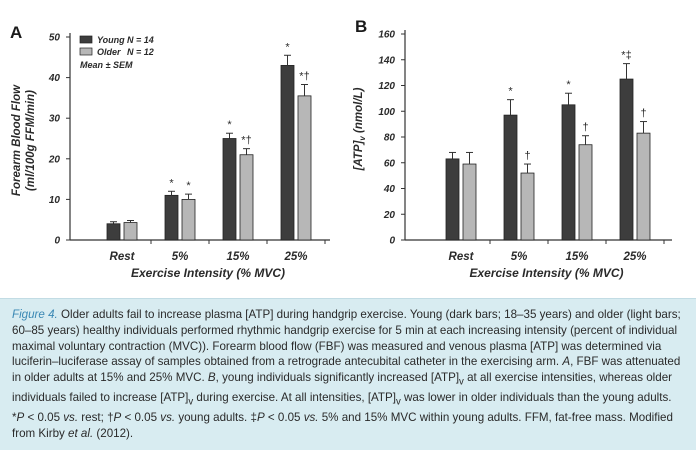 This screenshot has height=450, width=696. Describe the element at coordinates (55, 200) in the screenshot. I see `y-tick-label: 10` at that location.